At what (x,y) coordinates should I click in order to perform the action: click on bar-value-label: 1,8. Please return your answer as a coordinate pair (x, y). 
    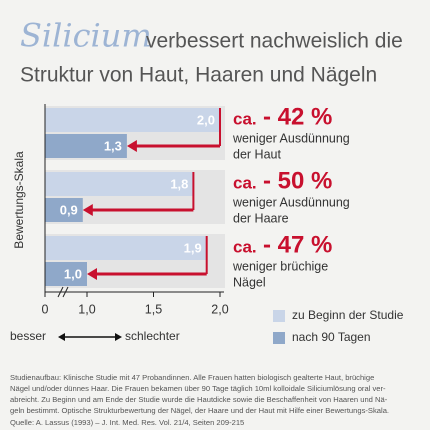
    Looking at the image, I should click on (179, 183).